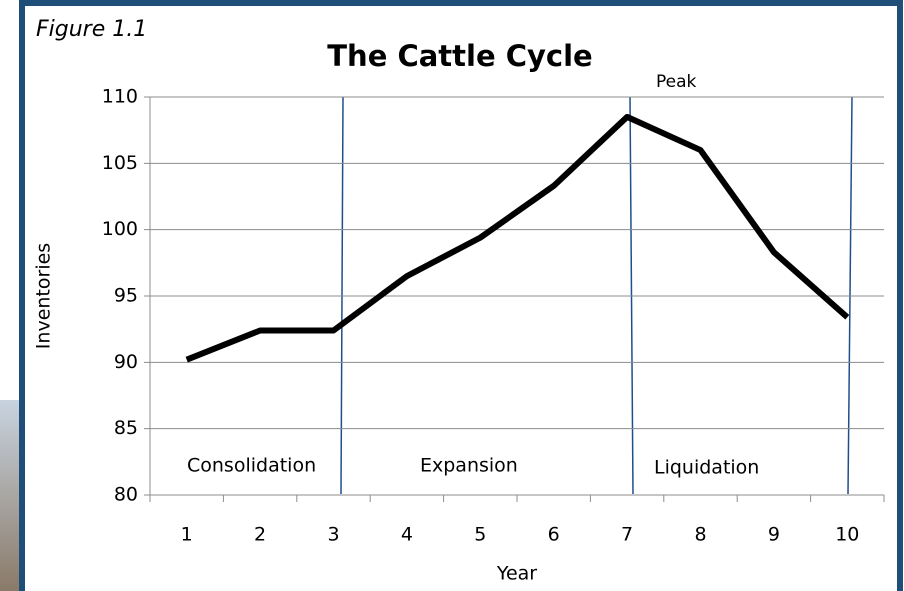 The image size is (904, 591). I want to click on x-tick-label: 9, so click(774, 535).